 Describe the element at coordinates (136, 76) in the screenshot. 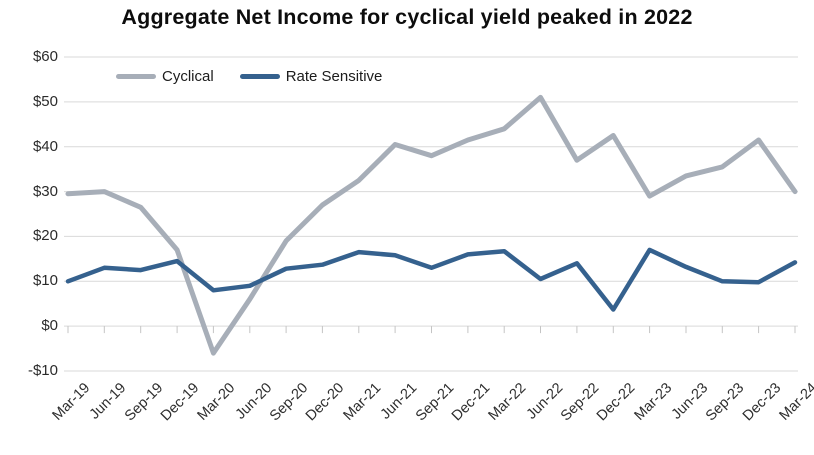

I see `legend-swatch-cyclical` at that location.